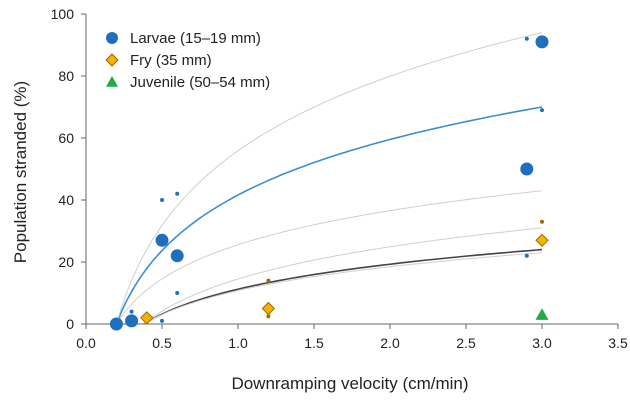 The height and width of the screenshot is (403, 630). I want to click on legend-label: Larvae (15–19 mm), so click(195, 38).